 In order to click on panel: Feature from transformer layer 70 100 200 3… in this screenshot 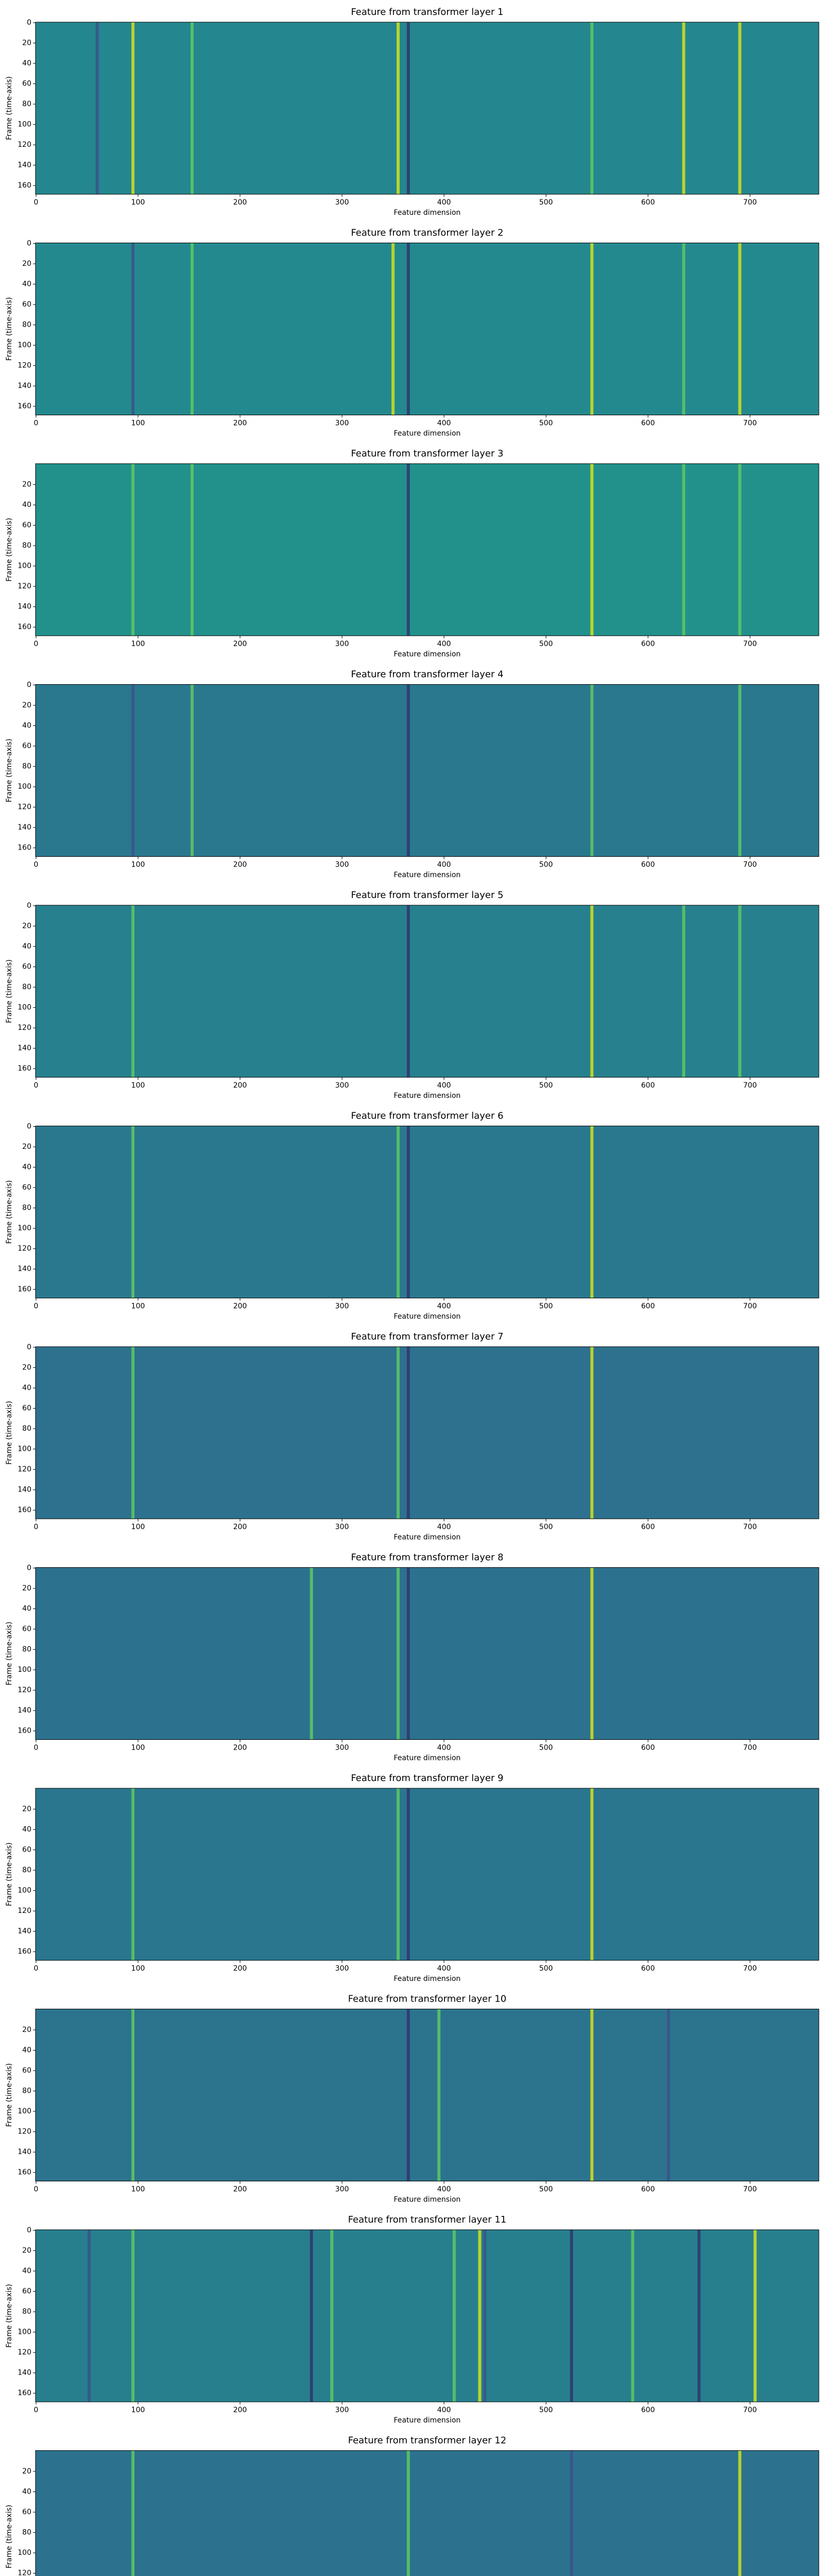, I will do `click(412, 1436)`.